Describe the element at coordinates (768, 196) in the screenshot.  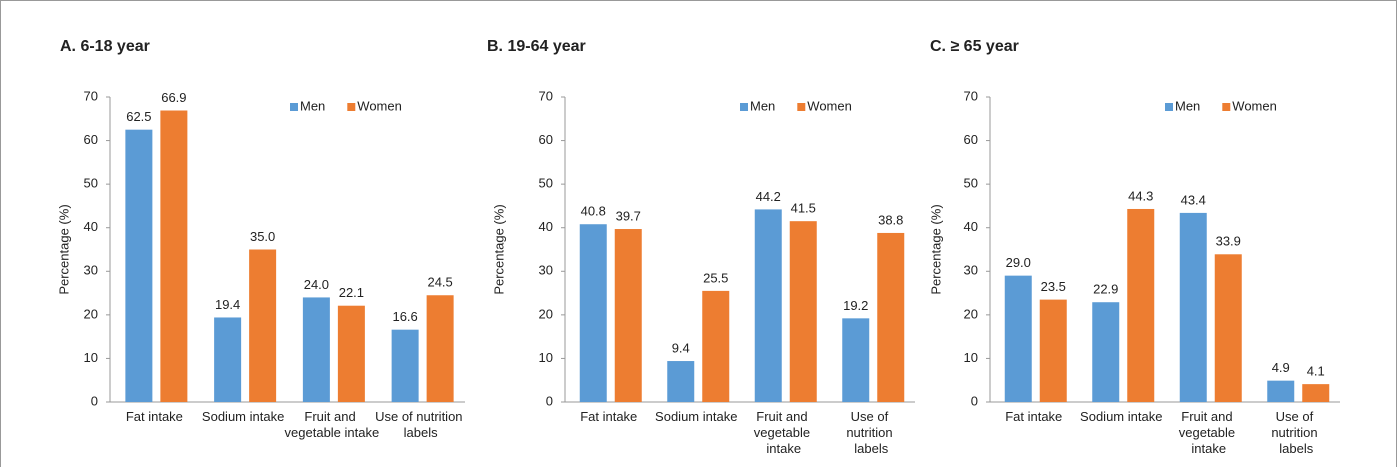
I see `data-label: 44.2` at that location.